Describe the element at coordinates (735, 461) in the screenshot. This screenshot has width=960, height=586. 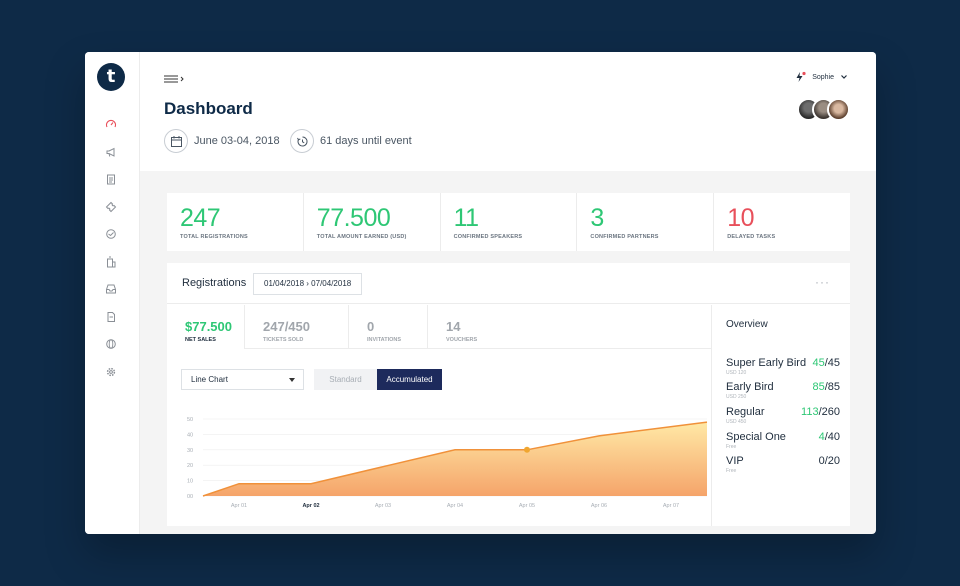
I see `ticket-type-name: VIP` at that location.